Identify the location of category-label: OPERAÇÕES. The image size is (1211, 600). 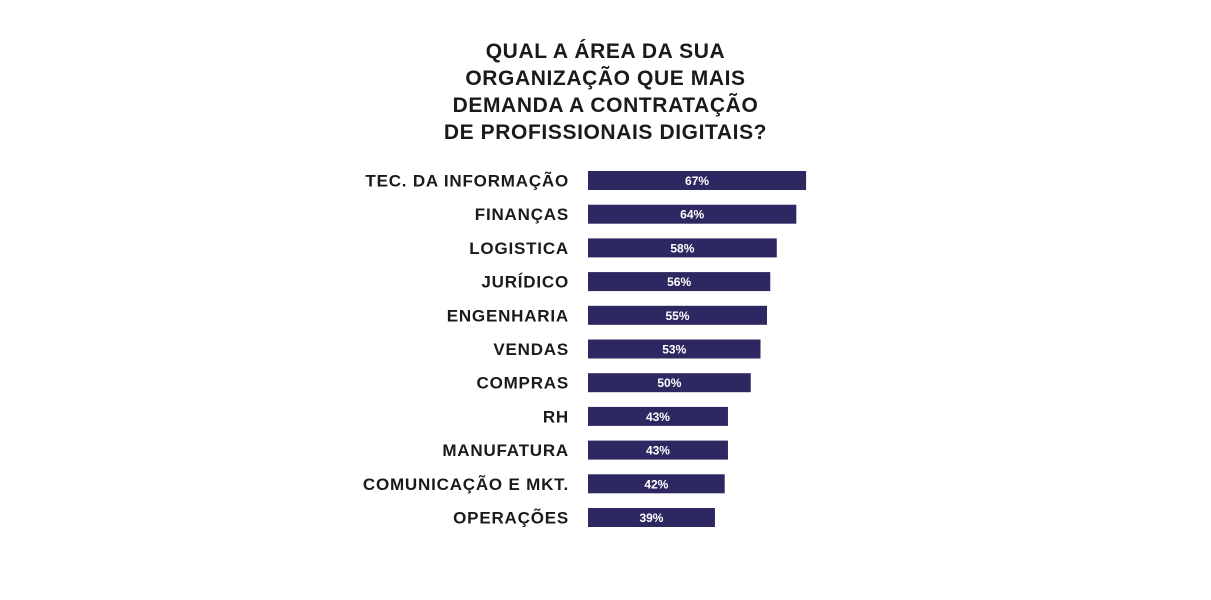
(511, 518).